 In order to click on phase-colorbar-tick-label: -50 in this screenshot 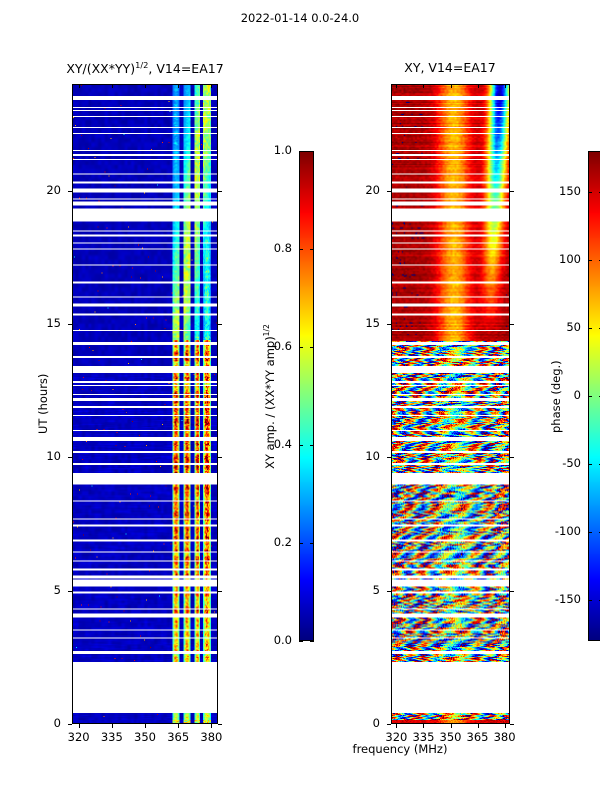, I will do `click(571, 463)`.